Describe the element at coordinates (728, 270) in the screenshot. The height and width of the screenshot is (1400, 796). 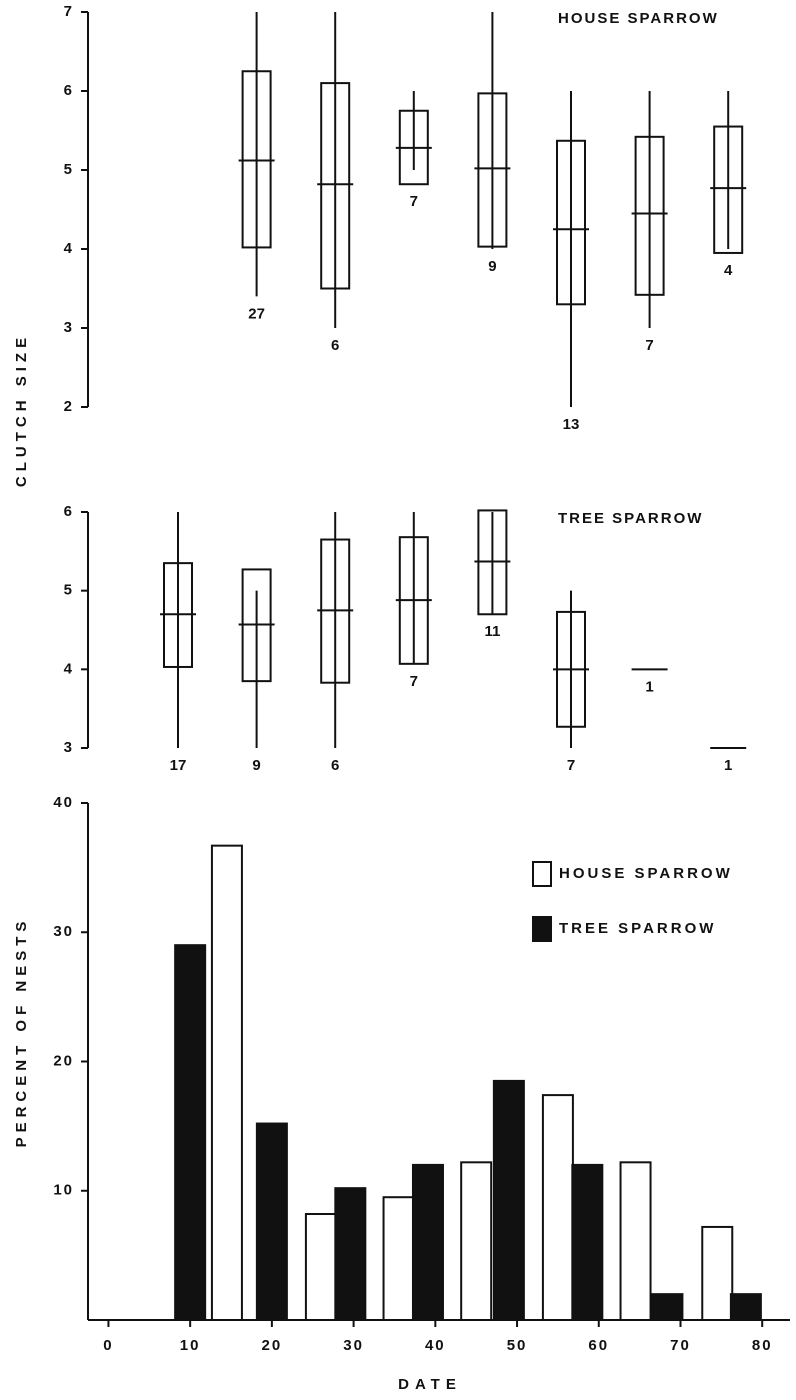
I see `n-label: 4` at that location.